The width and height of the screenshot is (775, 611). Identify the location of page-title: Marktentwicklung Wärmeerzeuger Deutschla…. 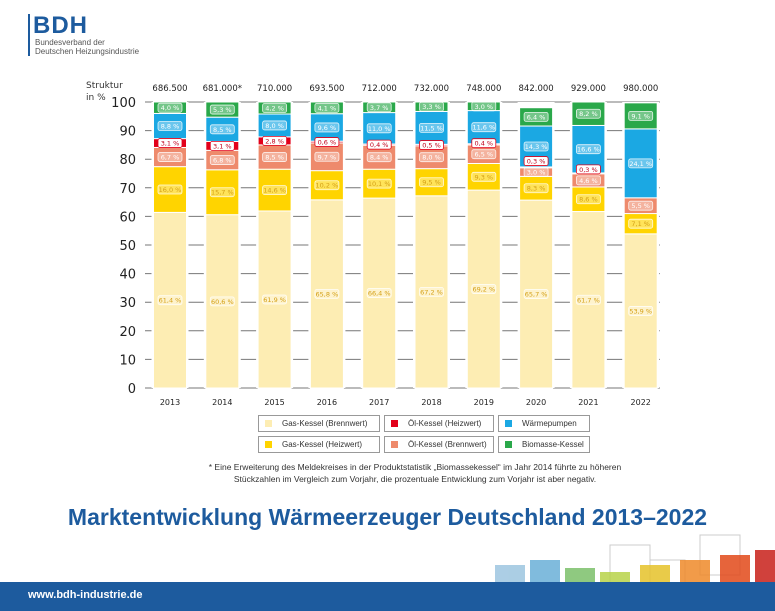
(387, 517).